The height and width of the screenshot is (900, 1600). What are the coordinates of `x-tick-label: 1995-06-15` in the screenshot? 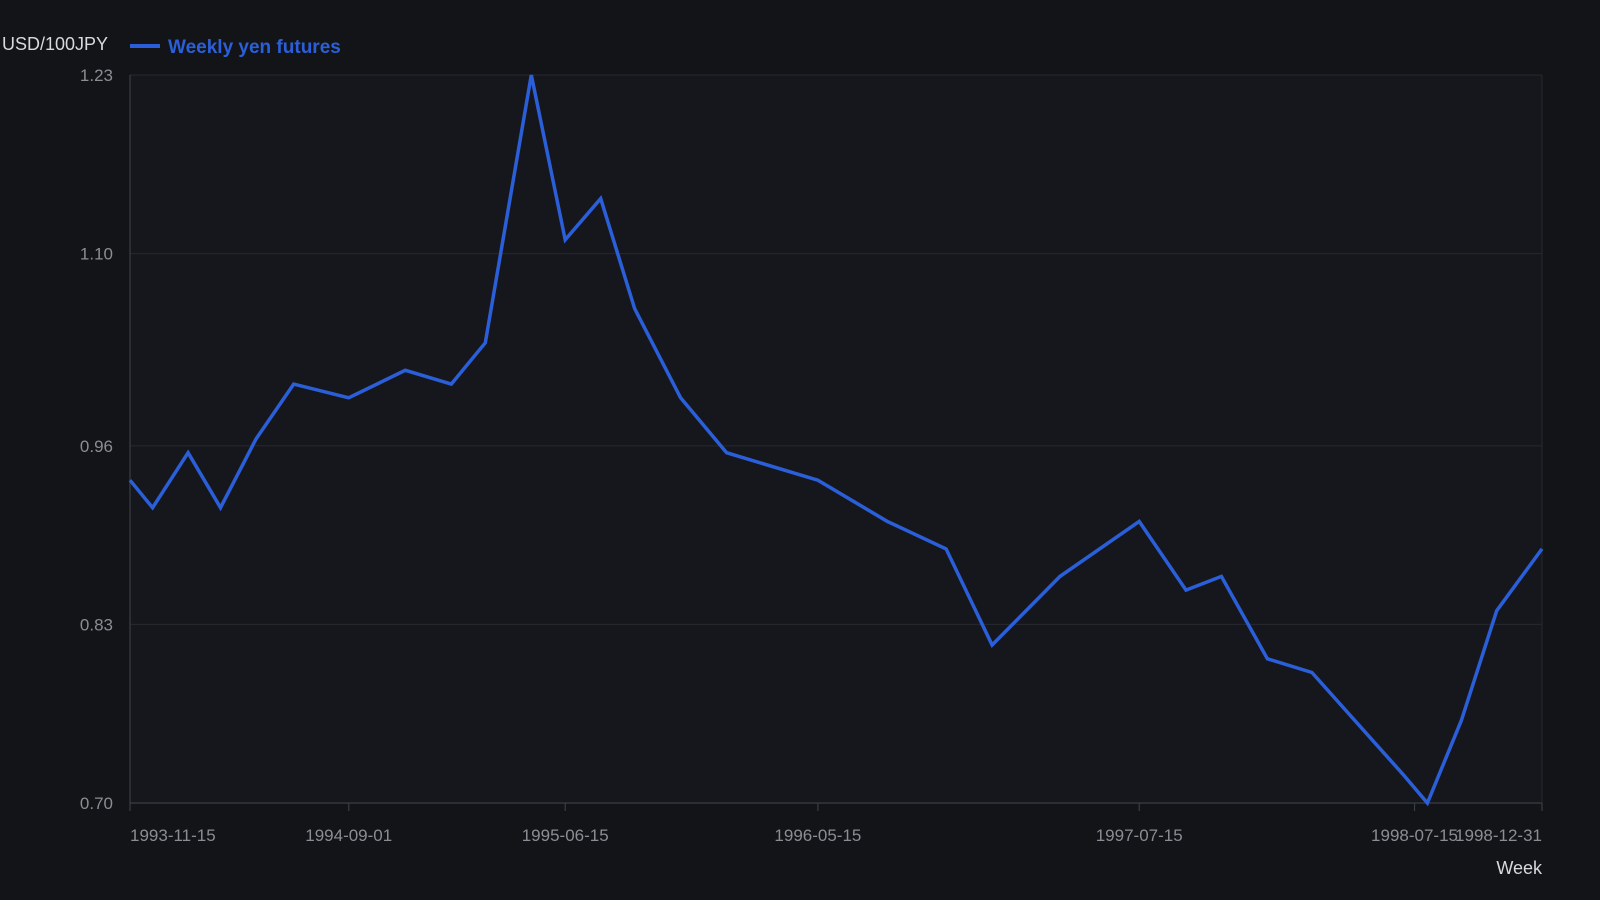 It's located at (565, 835).